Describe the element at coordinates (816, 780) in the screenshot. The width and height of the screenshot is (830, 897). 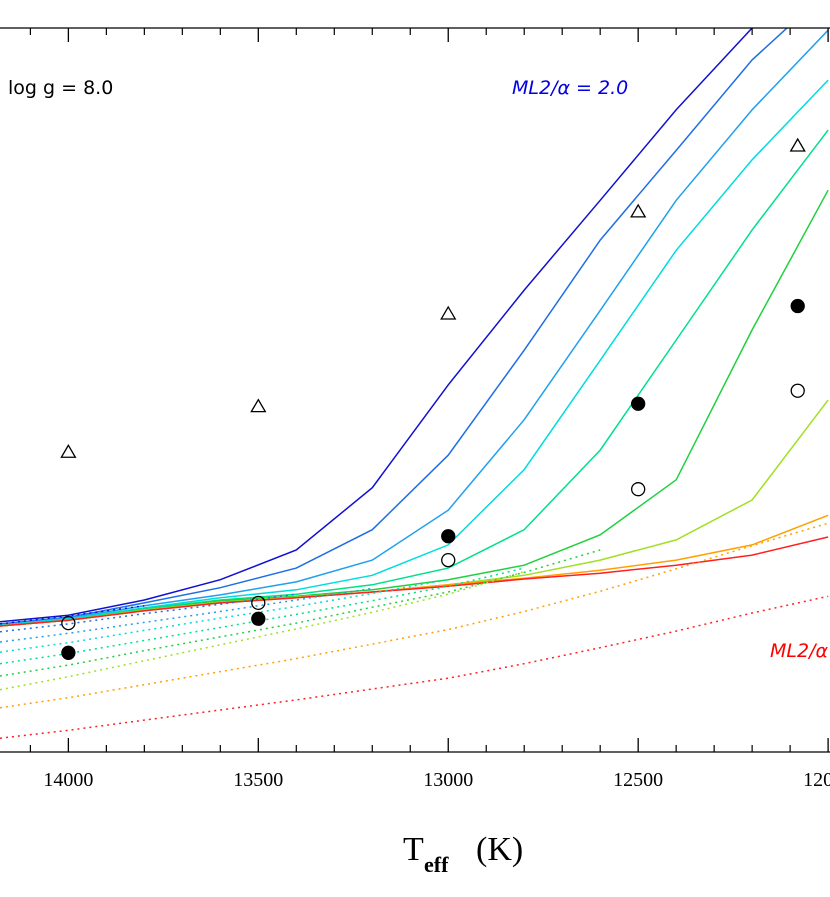
I see `x-tick-label: 12000` at that location.